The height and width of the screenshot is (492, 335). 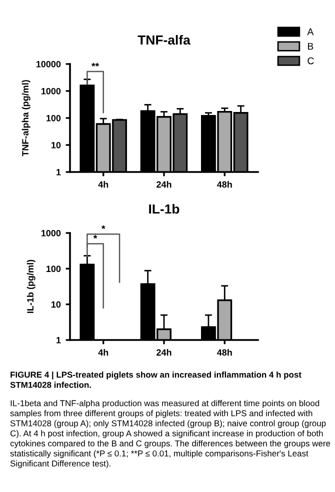 What do you see at coordinates (96, 64) in the screenshot?
I see `annotation: **` at bounding box center [96, 64].